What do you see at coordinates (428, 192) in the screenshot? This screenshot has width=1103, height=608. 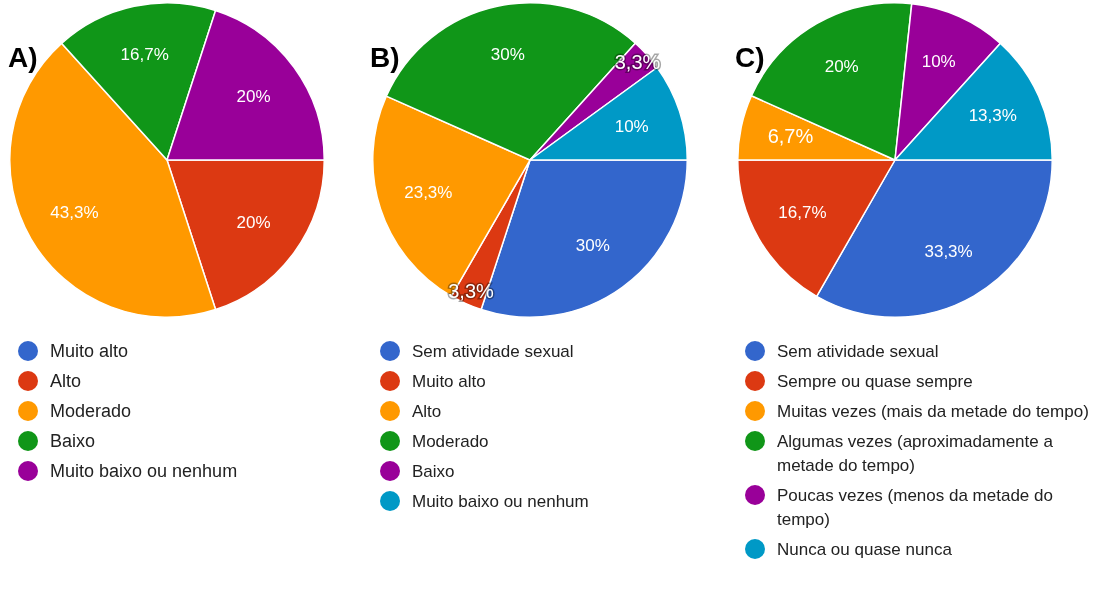 I see `data-label: 23,3%` at bounding box center [428, 192].